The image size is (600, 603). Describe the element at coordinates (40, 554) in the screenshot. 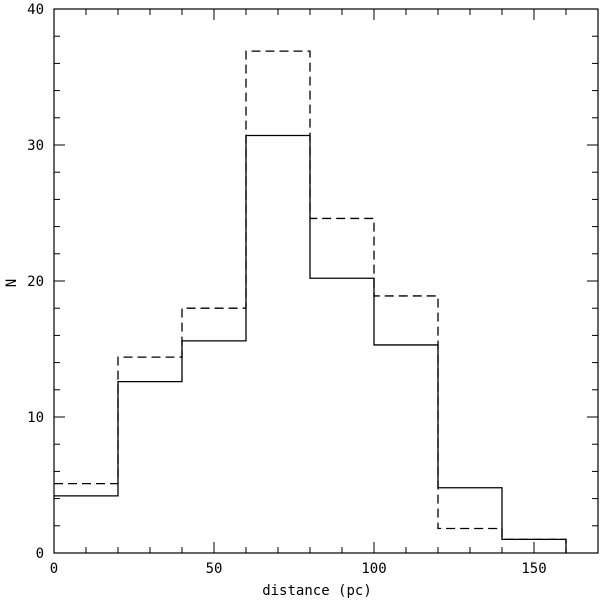

I see `y-tick-label: 0` at that location.